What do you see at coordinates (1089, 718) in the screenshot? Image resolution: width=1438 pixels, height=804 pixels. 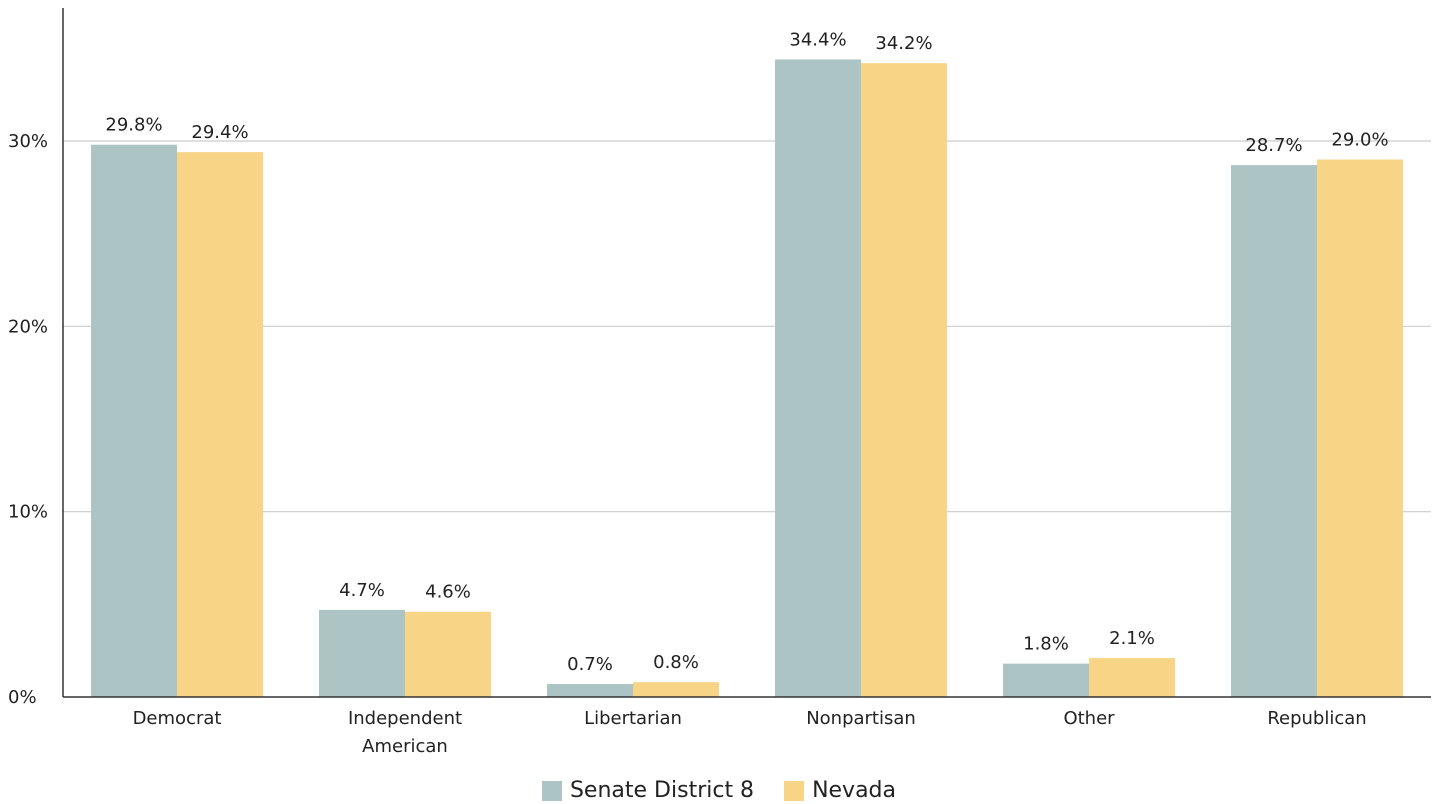 I see `x-category-label: Other` at bounding box center [1089, 718].